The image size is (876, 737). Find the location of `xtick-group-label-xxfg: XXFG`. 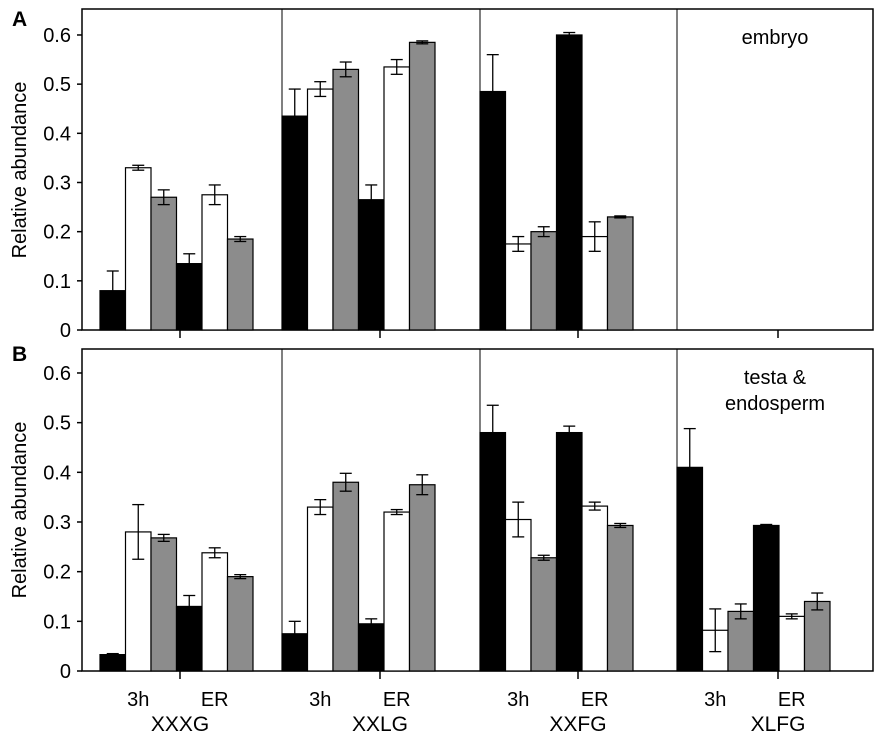

xtick-group-label-xxfg: XXFG is located at coordinates (577, 724).